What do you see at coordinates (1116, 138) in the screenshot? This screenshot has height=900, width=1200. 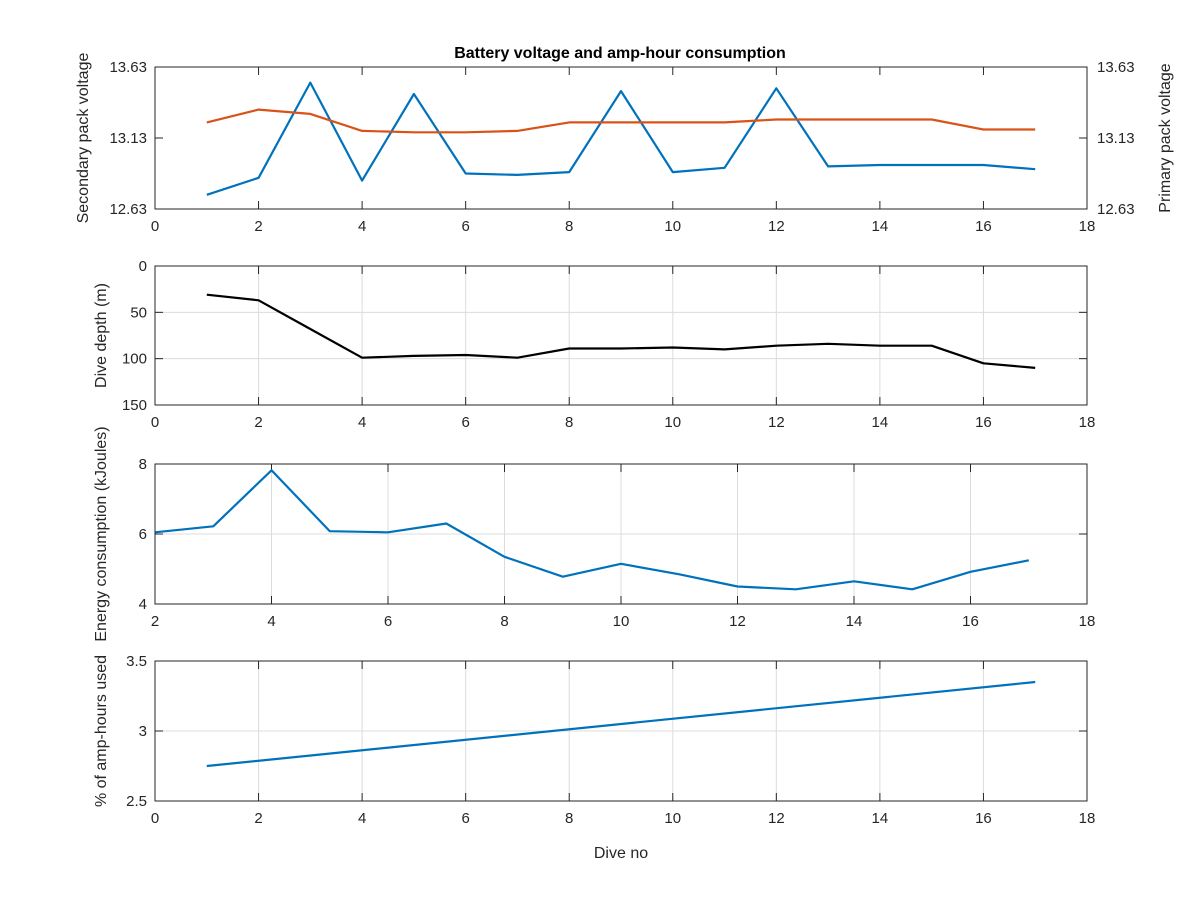 I see `y-tick-label-right: 13.13` at bounding box center [1116, 138].